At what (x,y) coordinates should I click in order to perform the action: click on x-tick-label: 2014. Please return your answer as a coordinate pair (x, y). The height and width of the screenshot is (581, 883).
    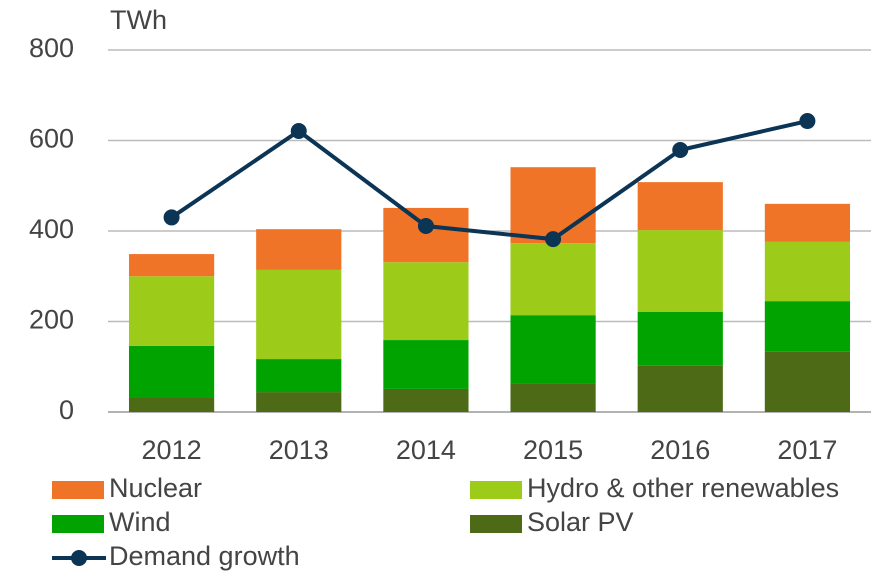
    Looking at the image, I should click on (426, 450).